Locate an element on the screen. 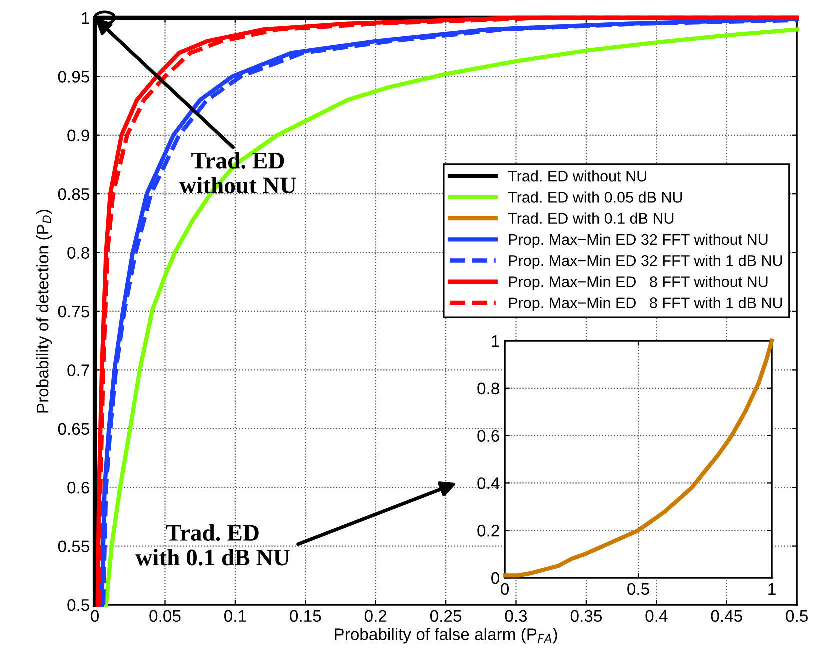 This screenshot has height=666, width=813. y-tick-label: 0.65 is located at coordinates (74, 429).